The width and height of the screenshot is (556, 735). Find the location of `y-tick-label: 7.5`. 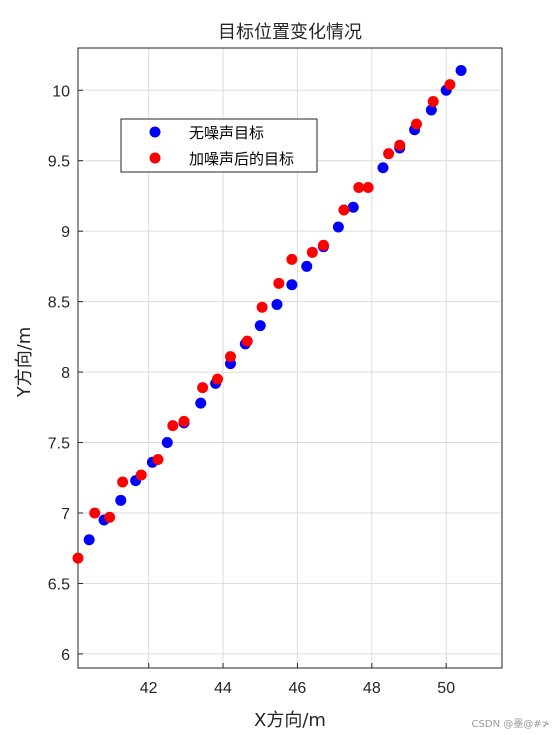

y-tick-label: 7.5 is located at coordinates (59, 444).